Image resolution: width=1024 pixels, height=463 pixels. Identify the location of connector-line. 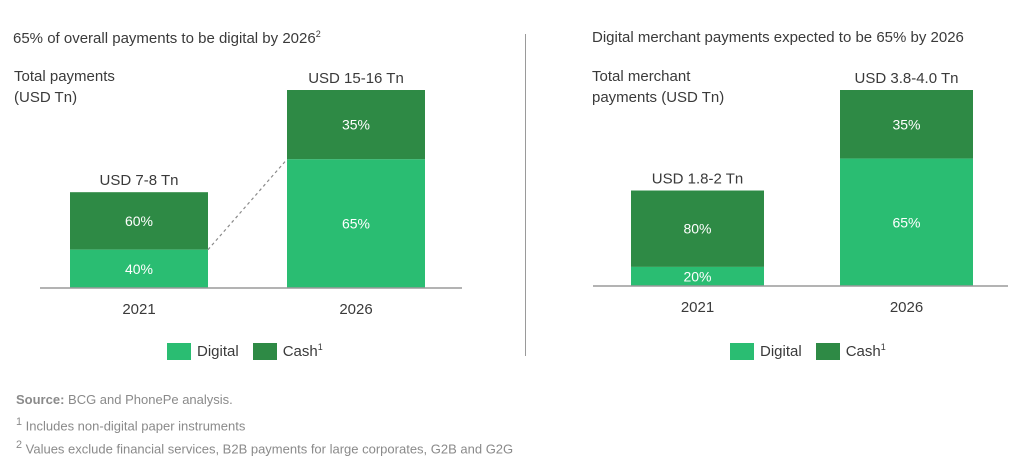
(247, 204).